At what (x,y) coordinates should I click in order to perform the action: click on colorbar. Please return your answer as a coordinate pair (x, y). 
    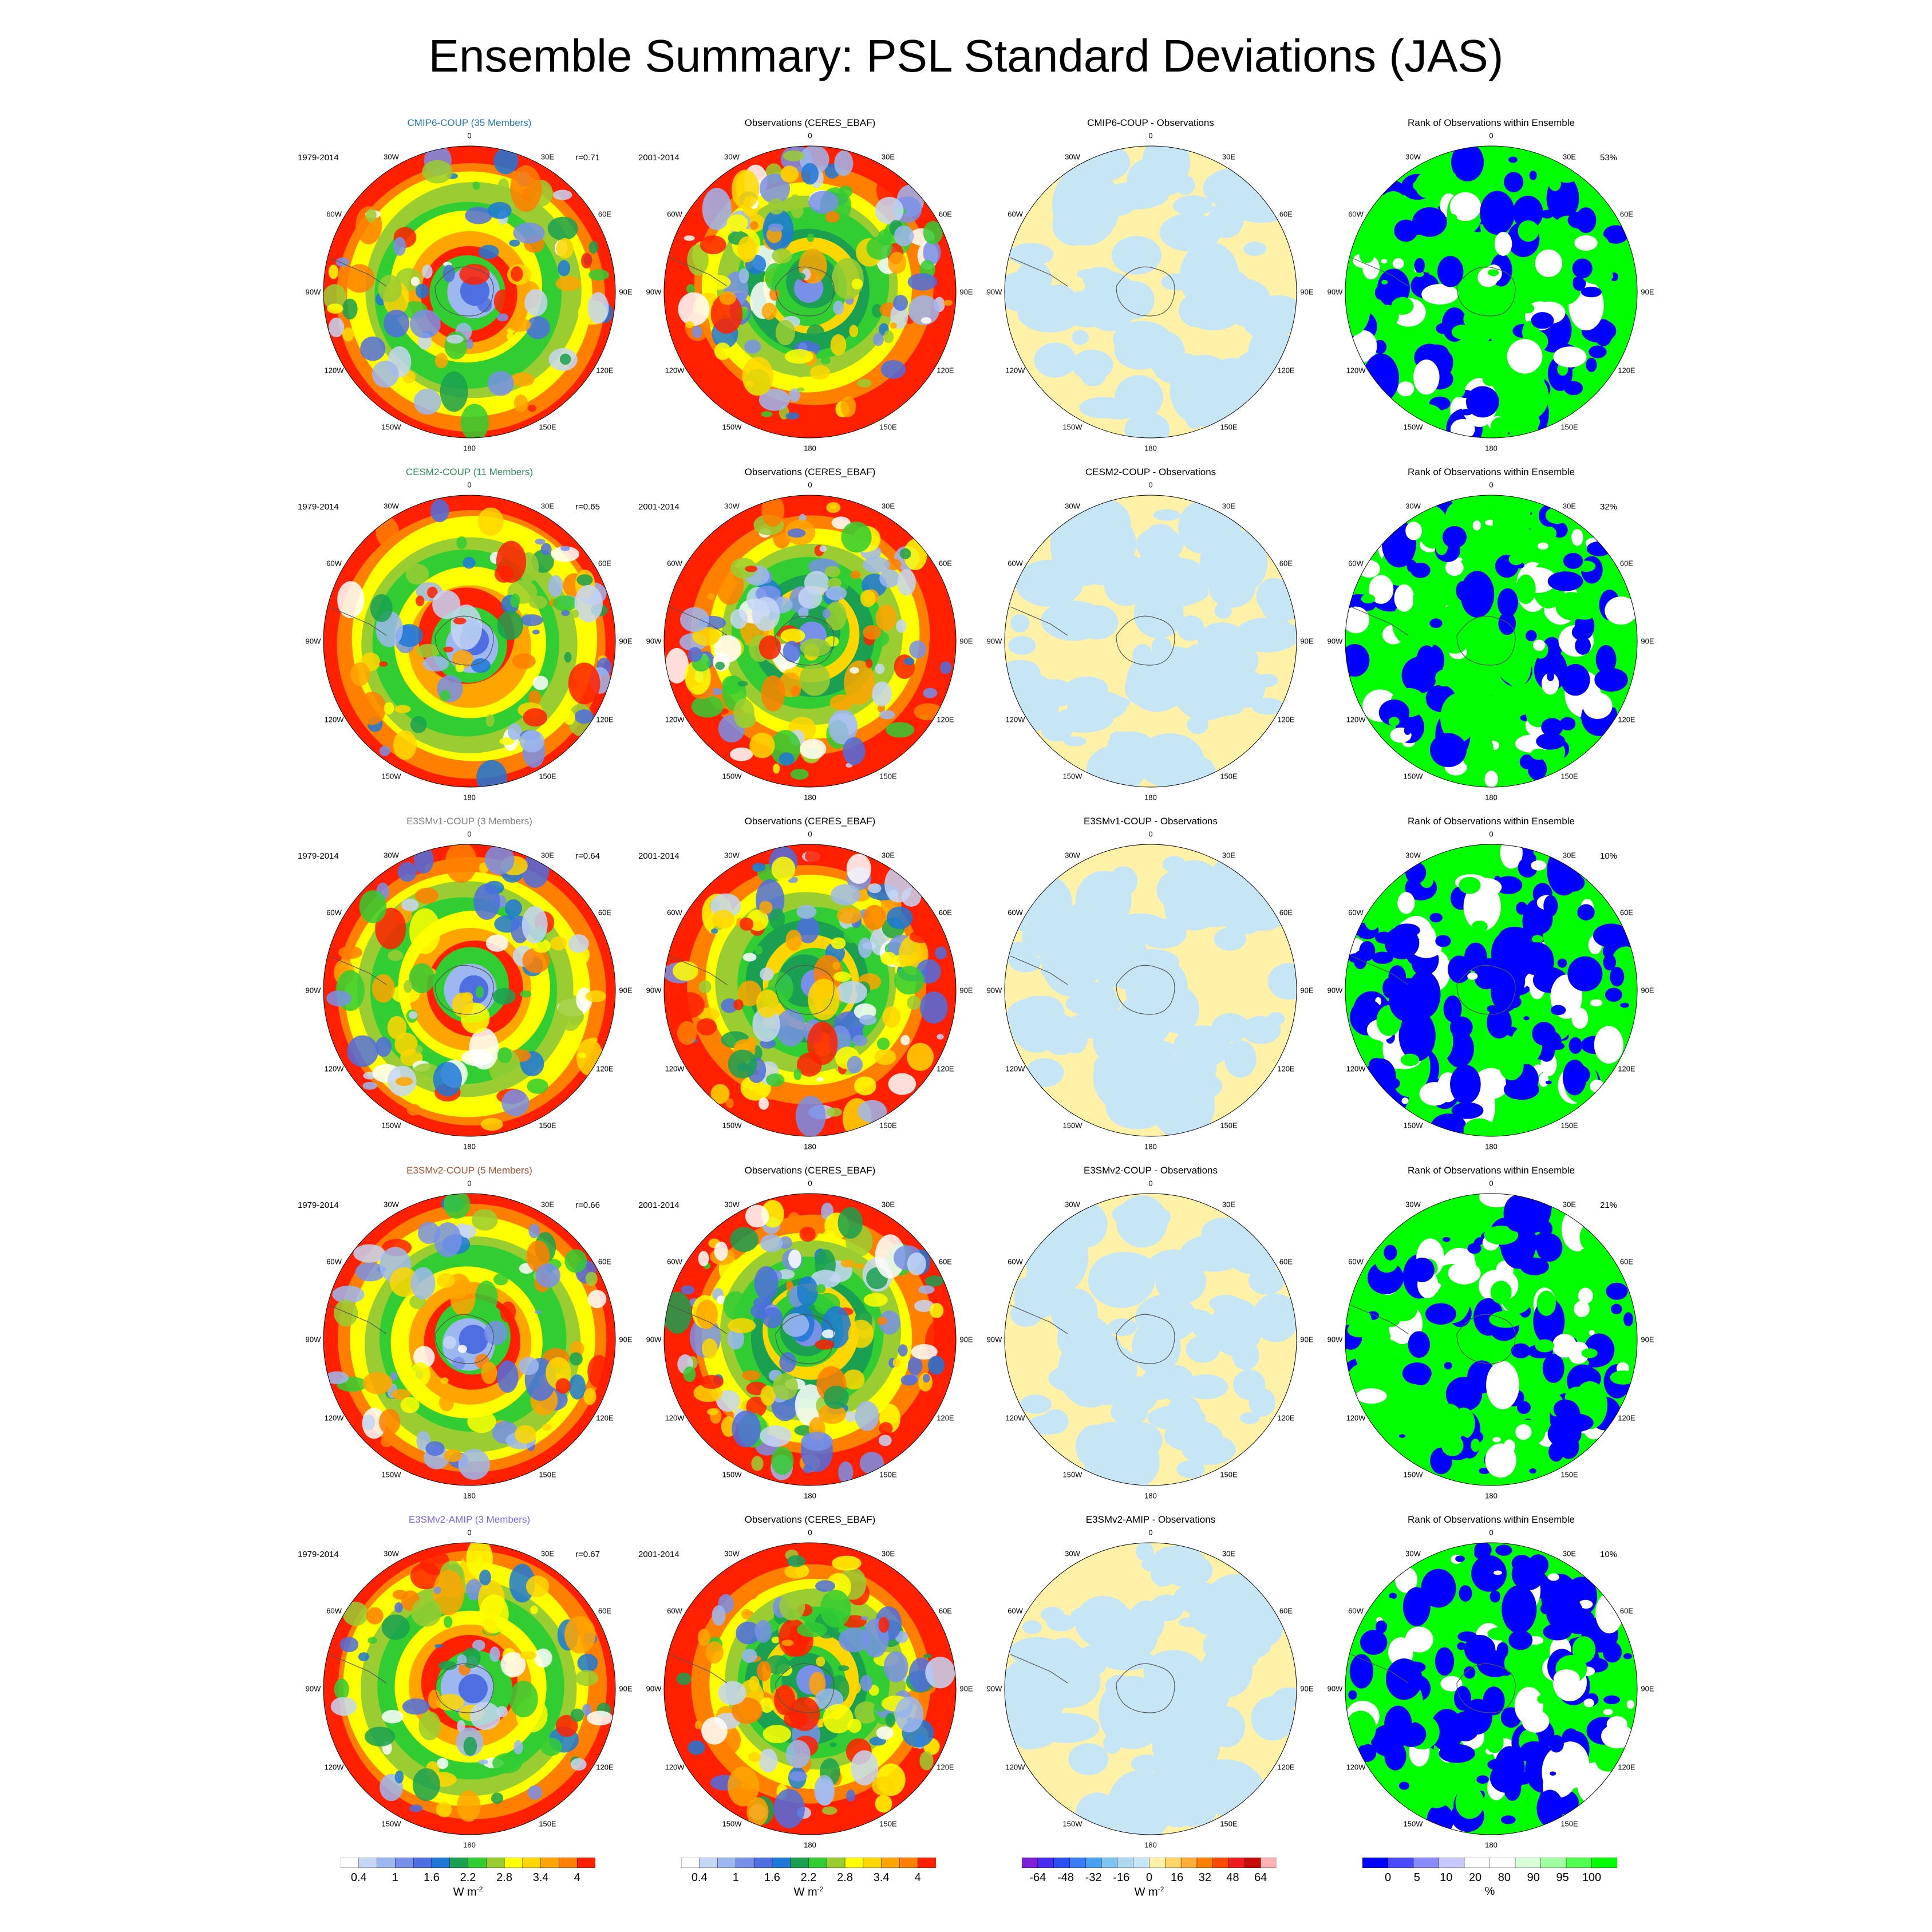
    Looking at the image, I should click on (1149, 1863).